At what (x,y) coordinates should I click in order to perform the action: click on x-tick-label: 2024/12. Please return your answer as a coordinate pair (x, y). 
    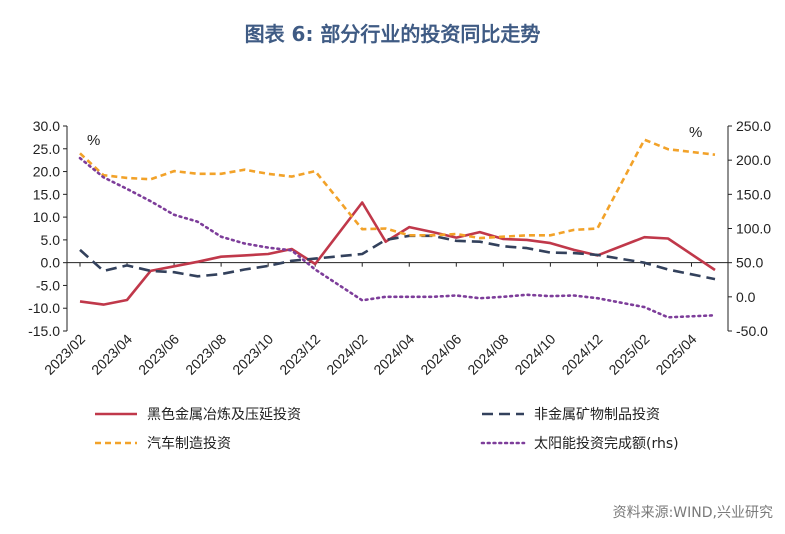
    Looking at the image, I should click on (581, 354).